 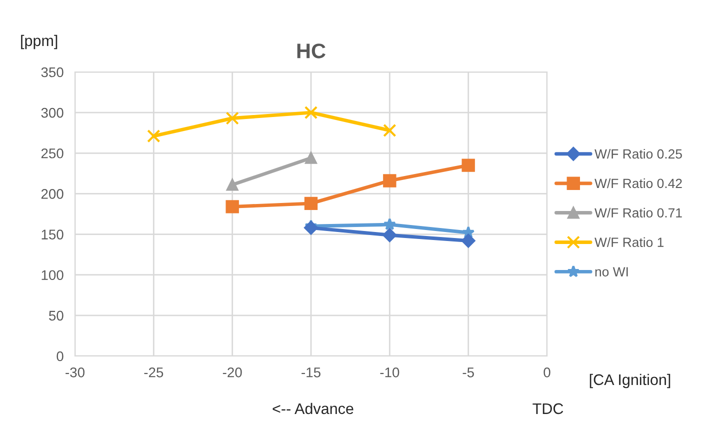 What do you see at coordinates (548, 408) in the screenshot?
I see `text: TDC` at bounding box center [548, 408].